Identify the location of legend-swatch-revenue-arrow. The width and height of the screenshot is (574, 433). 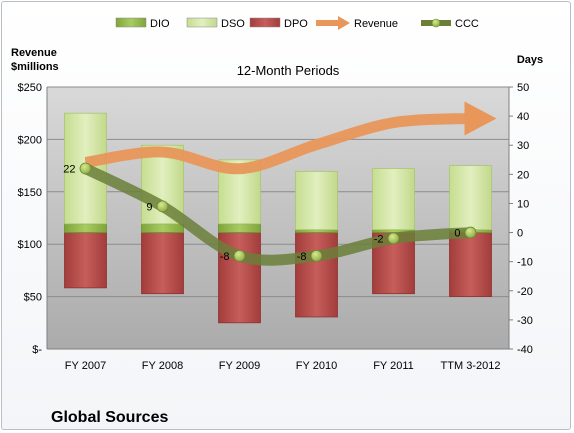
(344, 23).